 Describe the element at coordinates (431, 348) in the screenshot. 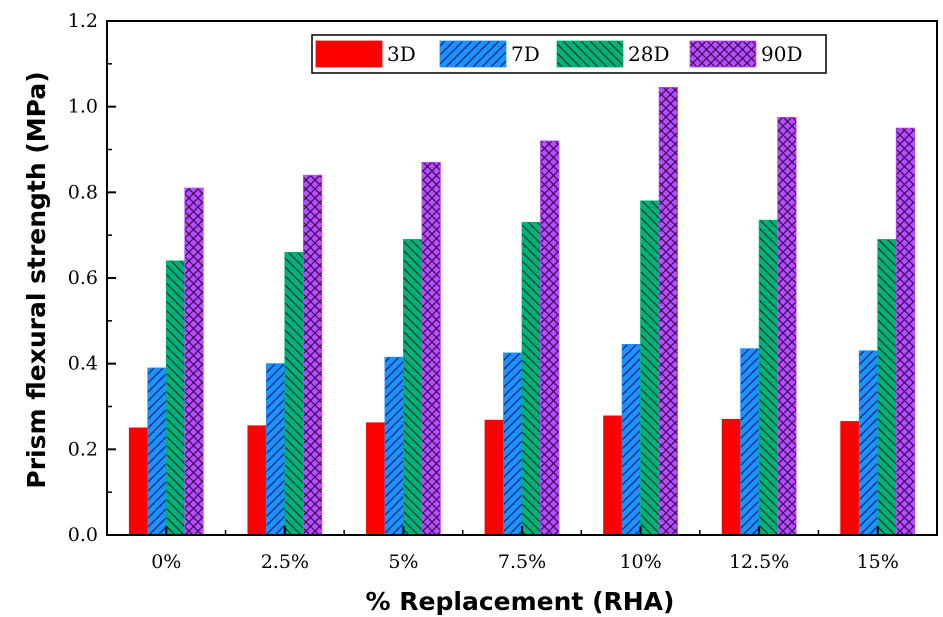

I see `bar-90D-5pct` at that location.